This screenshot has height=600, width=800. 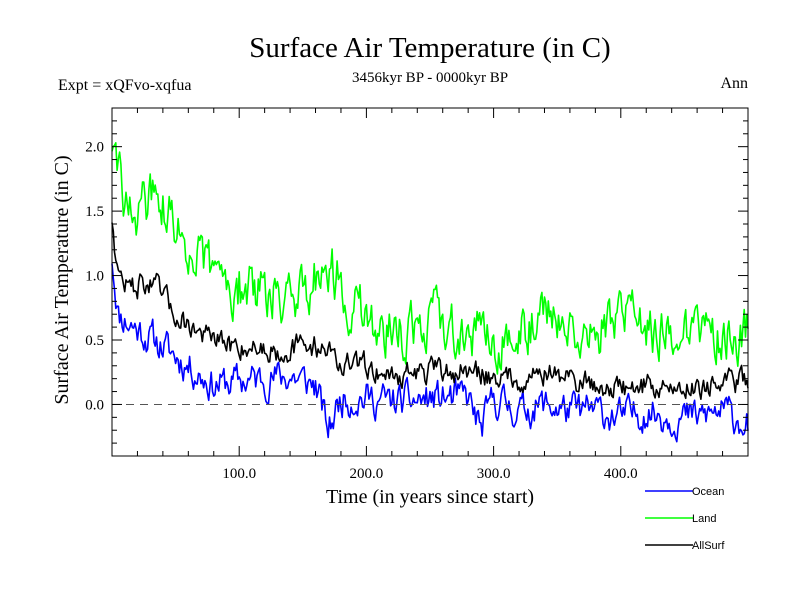 What do you see at coordinates (684, 492) in the screenshot?
I see `legend-item-ocean: Ocean` at bounding box center [684, 492].